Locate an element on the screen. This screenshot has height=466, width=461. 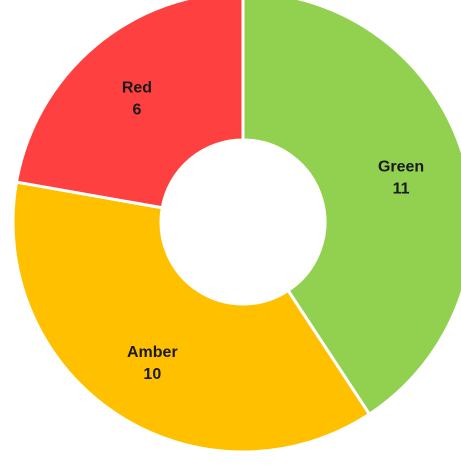
slice-value-red: 6 is located at coordinates (136, 110).